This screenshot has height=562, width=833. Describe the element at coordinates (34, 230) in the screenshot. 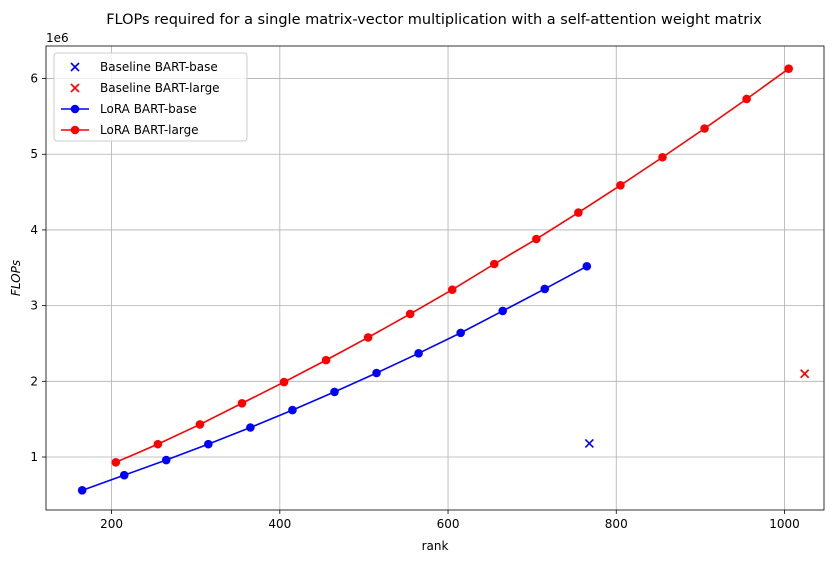

I see `y-tick-label: 4` at that location.